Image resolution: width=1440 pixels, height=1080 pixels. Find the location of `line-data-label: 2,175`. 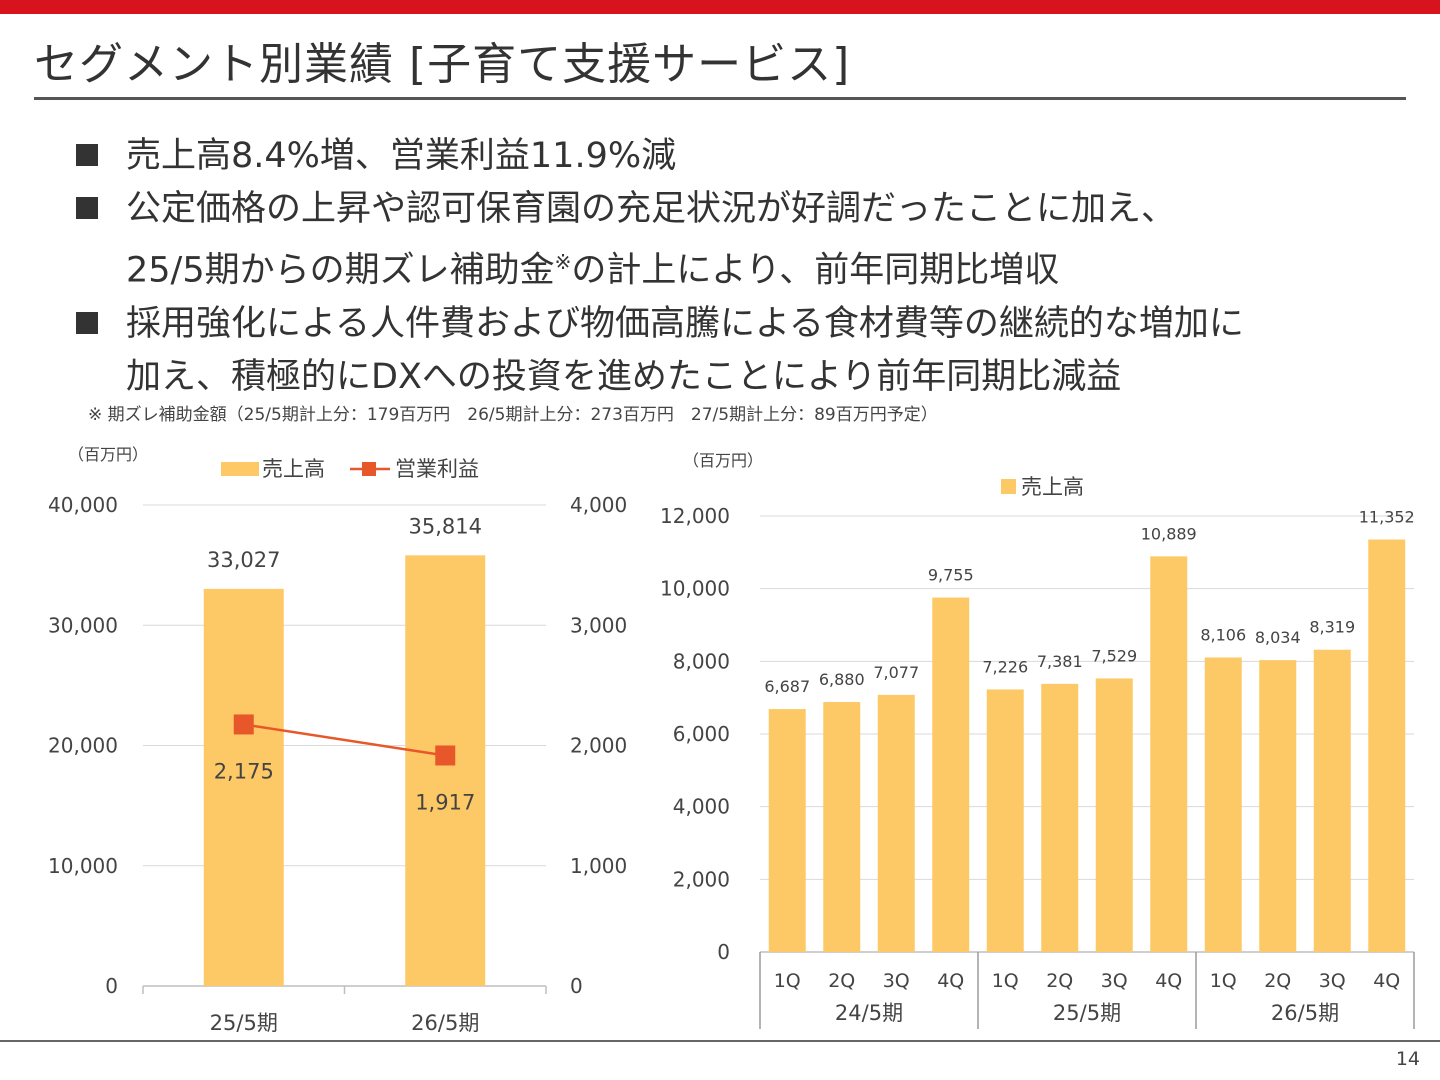

line-data-label: 2,175 is located at coordinates (244, 771).